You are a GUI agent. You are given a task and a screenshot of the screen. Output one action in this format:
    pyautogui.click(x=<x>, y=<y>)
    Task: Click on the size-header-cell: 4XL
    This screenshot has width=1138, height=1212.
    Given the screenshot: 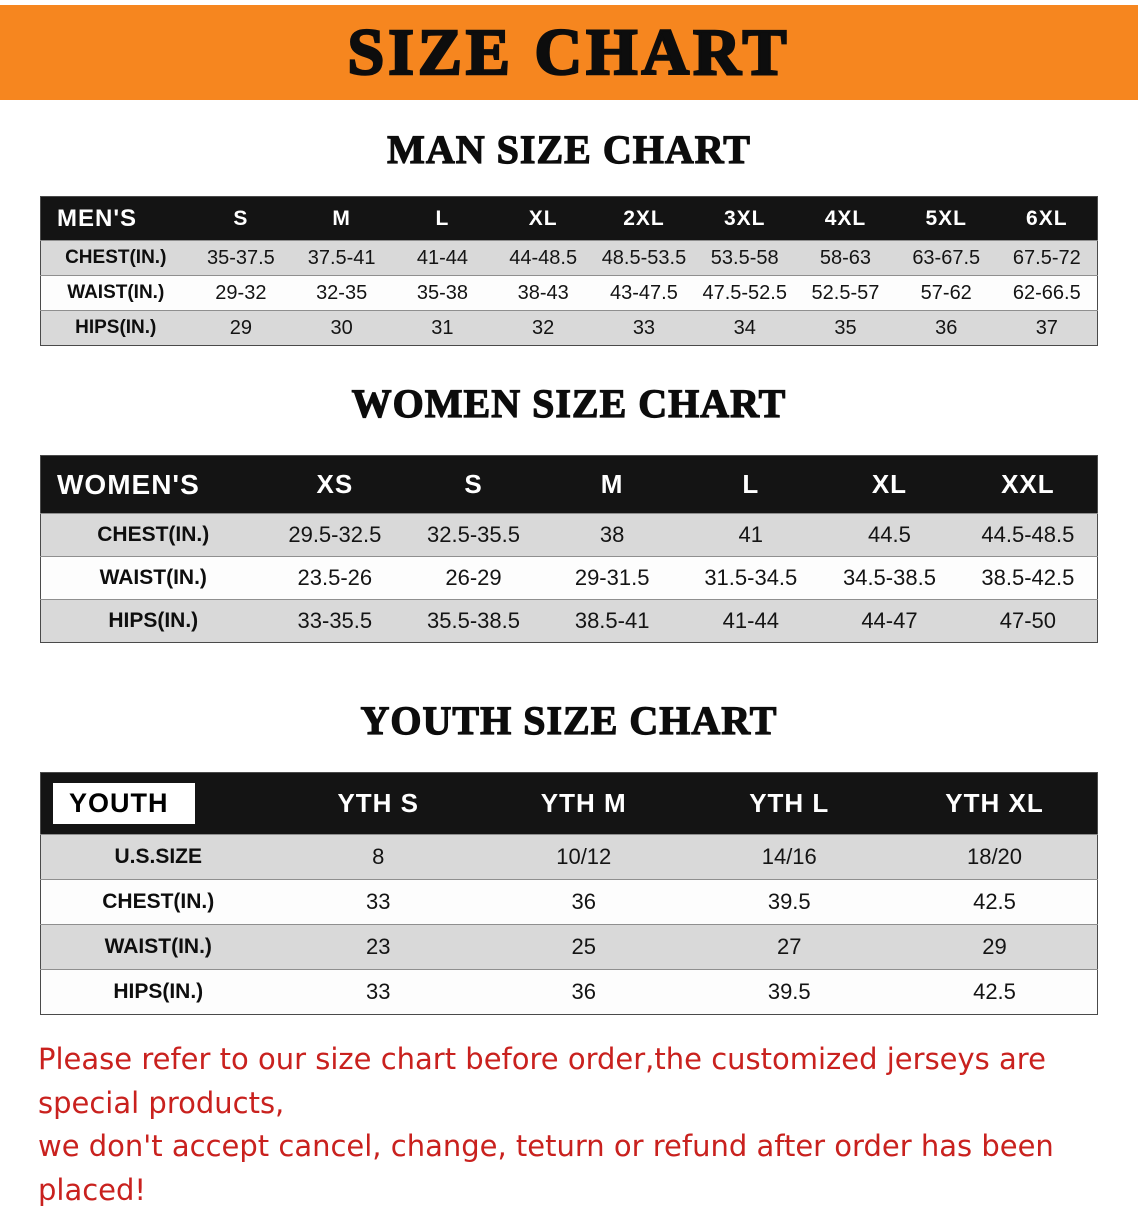 What is the action you would take?
    pyautogui.click(x=845, y=219)
    